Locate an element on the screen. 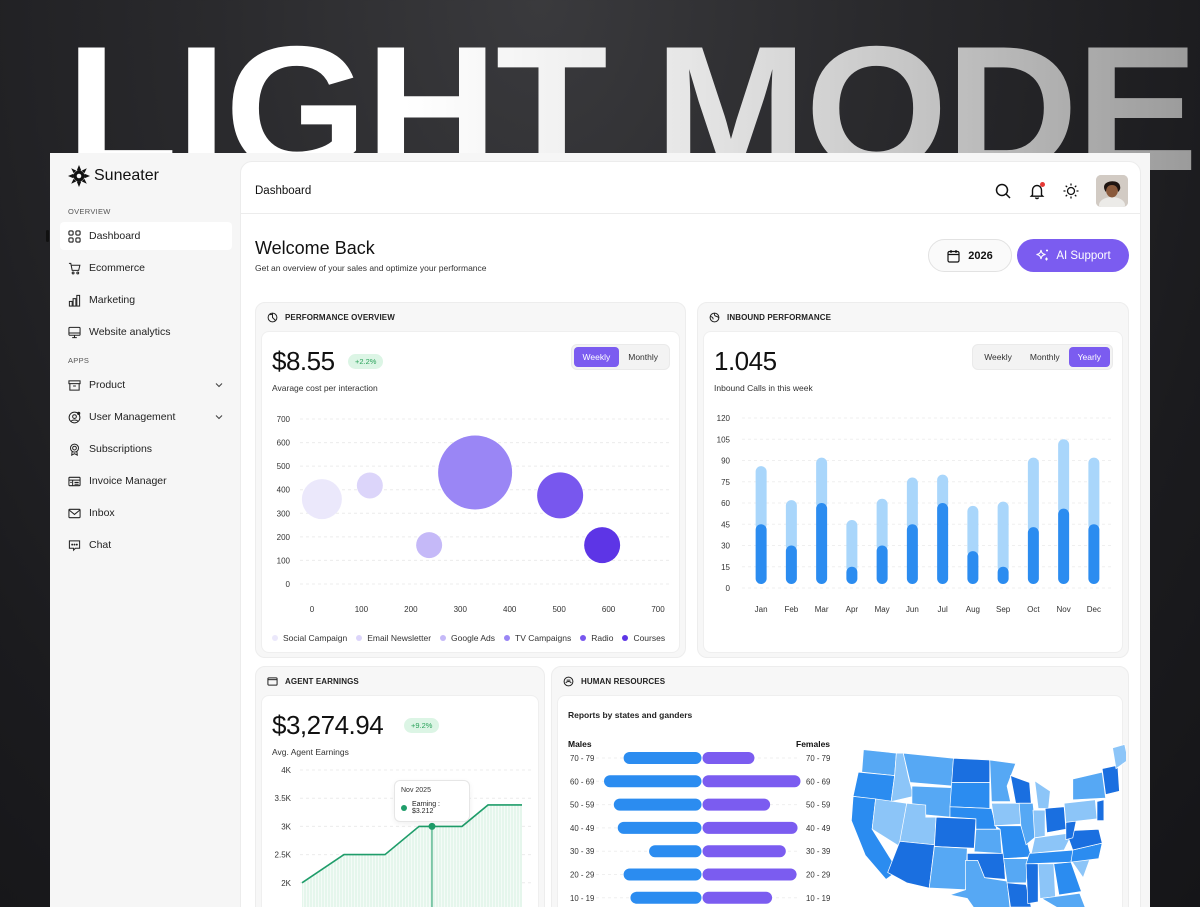 This screenshot has width=1200, height=907. people-icon is located at coordinates (568, 681).